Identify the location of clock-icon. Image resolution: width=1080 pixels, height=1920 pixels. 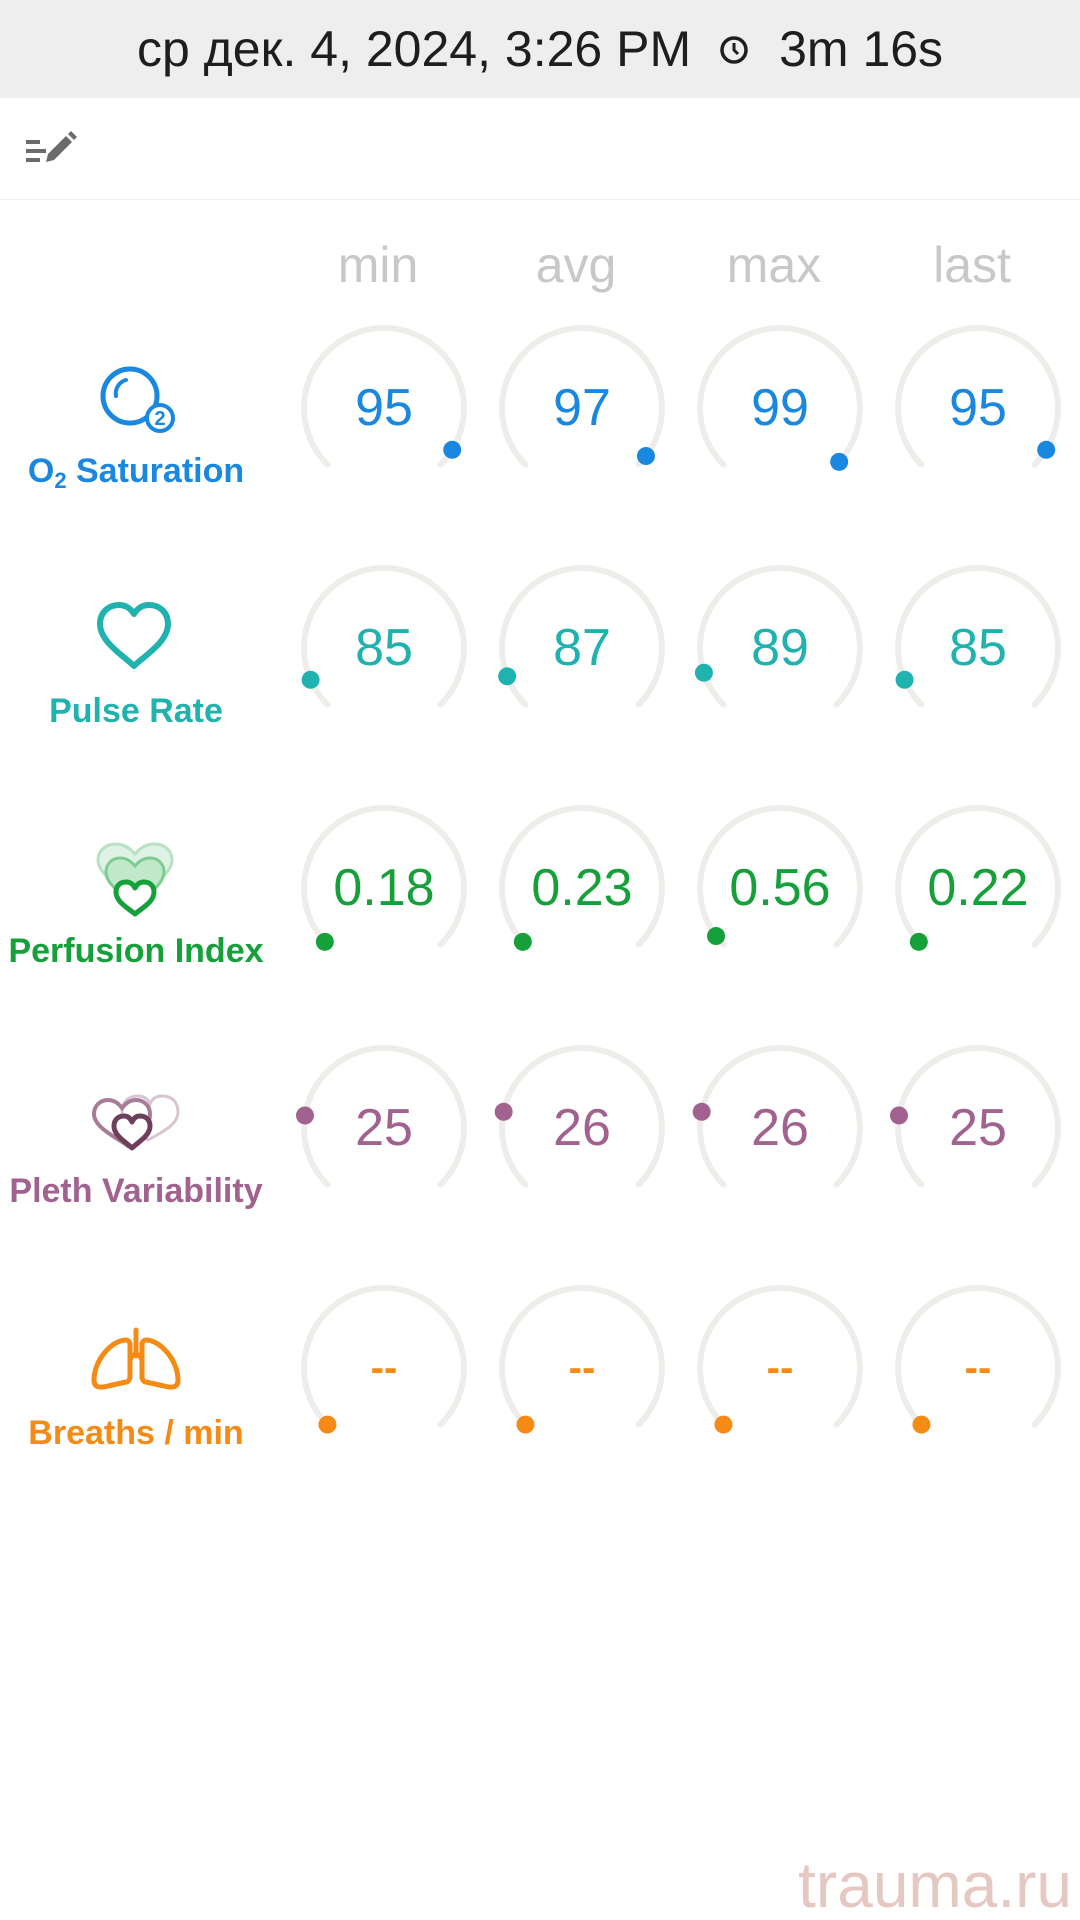
(734, 50).